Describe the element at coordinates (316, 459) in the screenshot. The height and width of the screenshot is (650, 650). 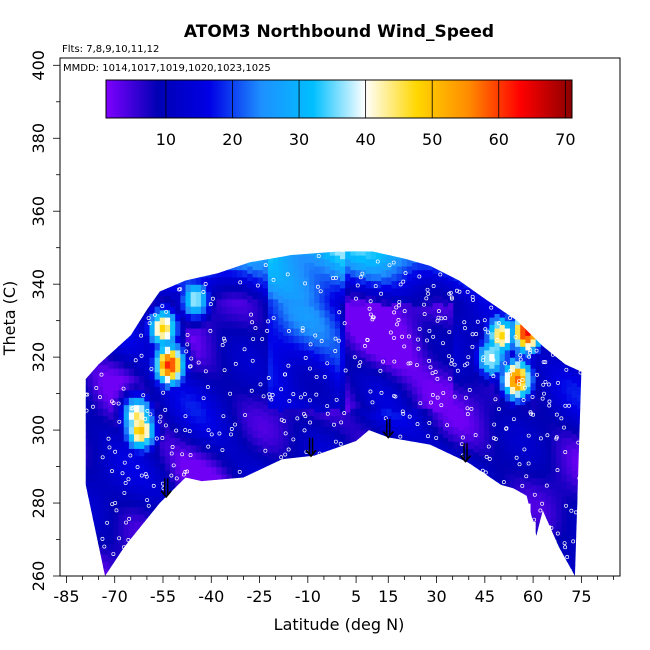
I see `arrow-markers` at that location.